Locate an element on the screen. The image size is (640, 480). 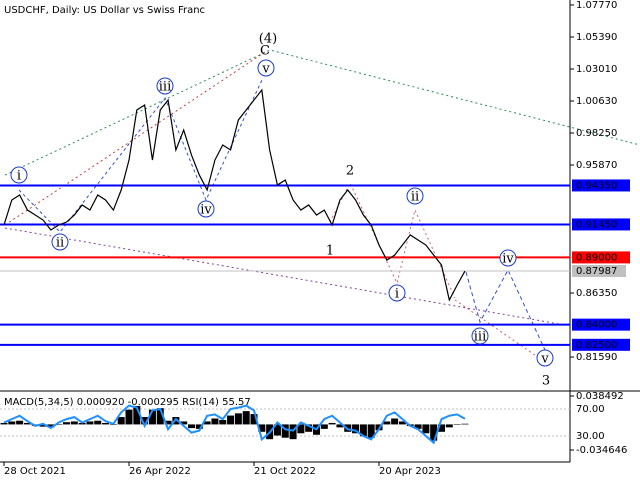
level-label: 0.89000 is located at coordinates (596, 257).